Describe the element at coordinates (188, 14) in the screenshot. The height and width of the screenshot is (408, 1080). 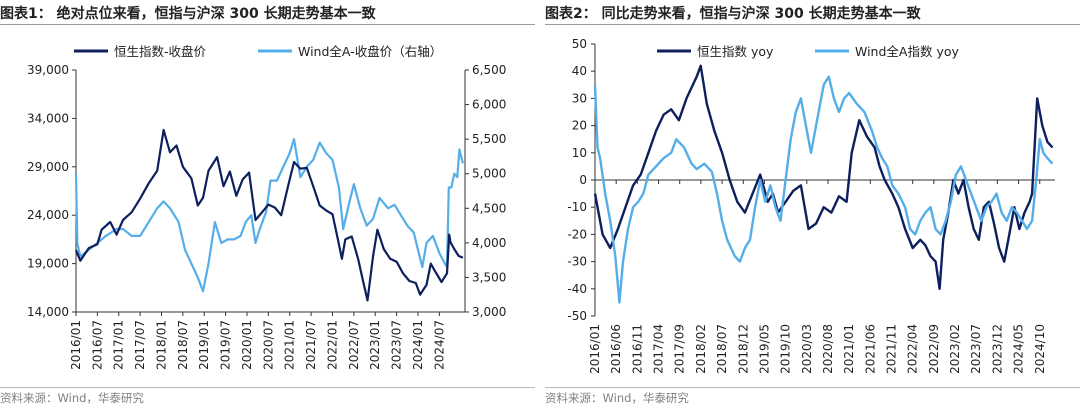
I see `chart-title: 图表1： 绝对点位来看，恒指与沪深 300 长期走势基本一致` at that location.